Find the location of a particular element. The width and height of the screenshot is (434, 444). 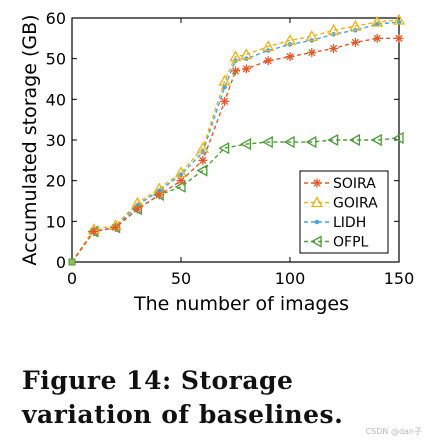

watermark: CSDN @dan子 is located at coordinates (393, 431).